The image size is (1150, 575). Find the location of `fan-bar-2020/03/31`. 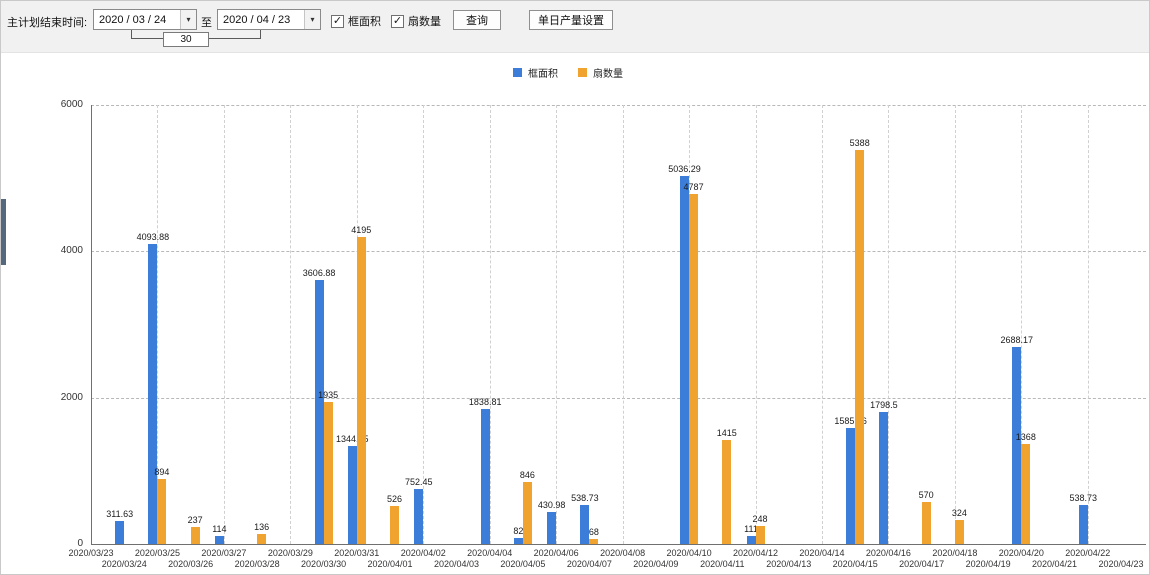

fan-bar-2020/03/31 is located at coordinates (361, 390).